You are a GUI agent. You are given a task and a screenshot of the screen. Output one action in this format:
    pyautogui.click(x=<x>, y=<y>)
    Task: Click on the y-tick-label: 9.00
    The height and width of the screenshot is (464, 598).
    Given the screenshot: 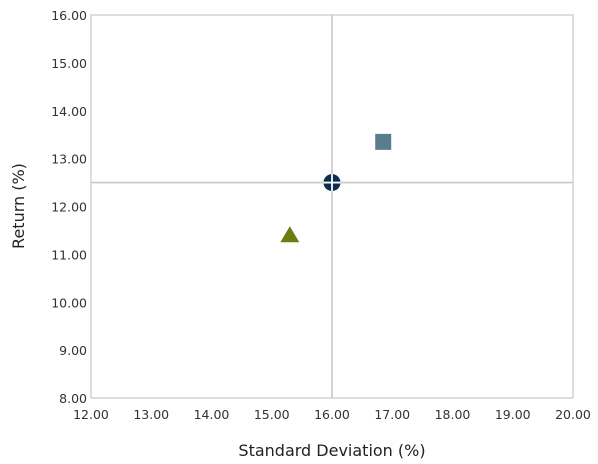 What is the action you would take?
    pyautogui.click(x=73, y=350)
    